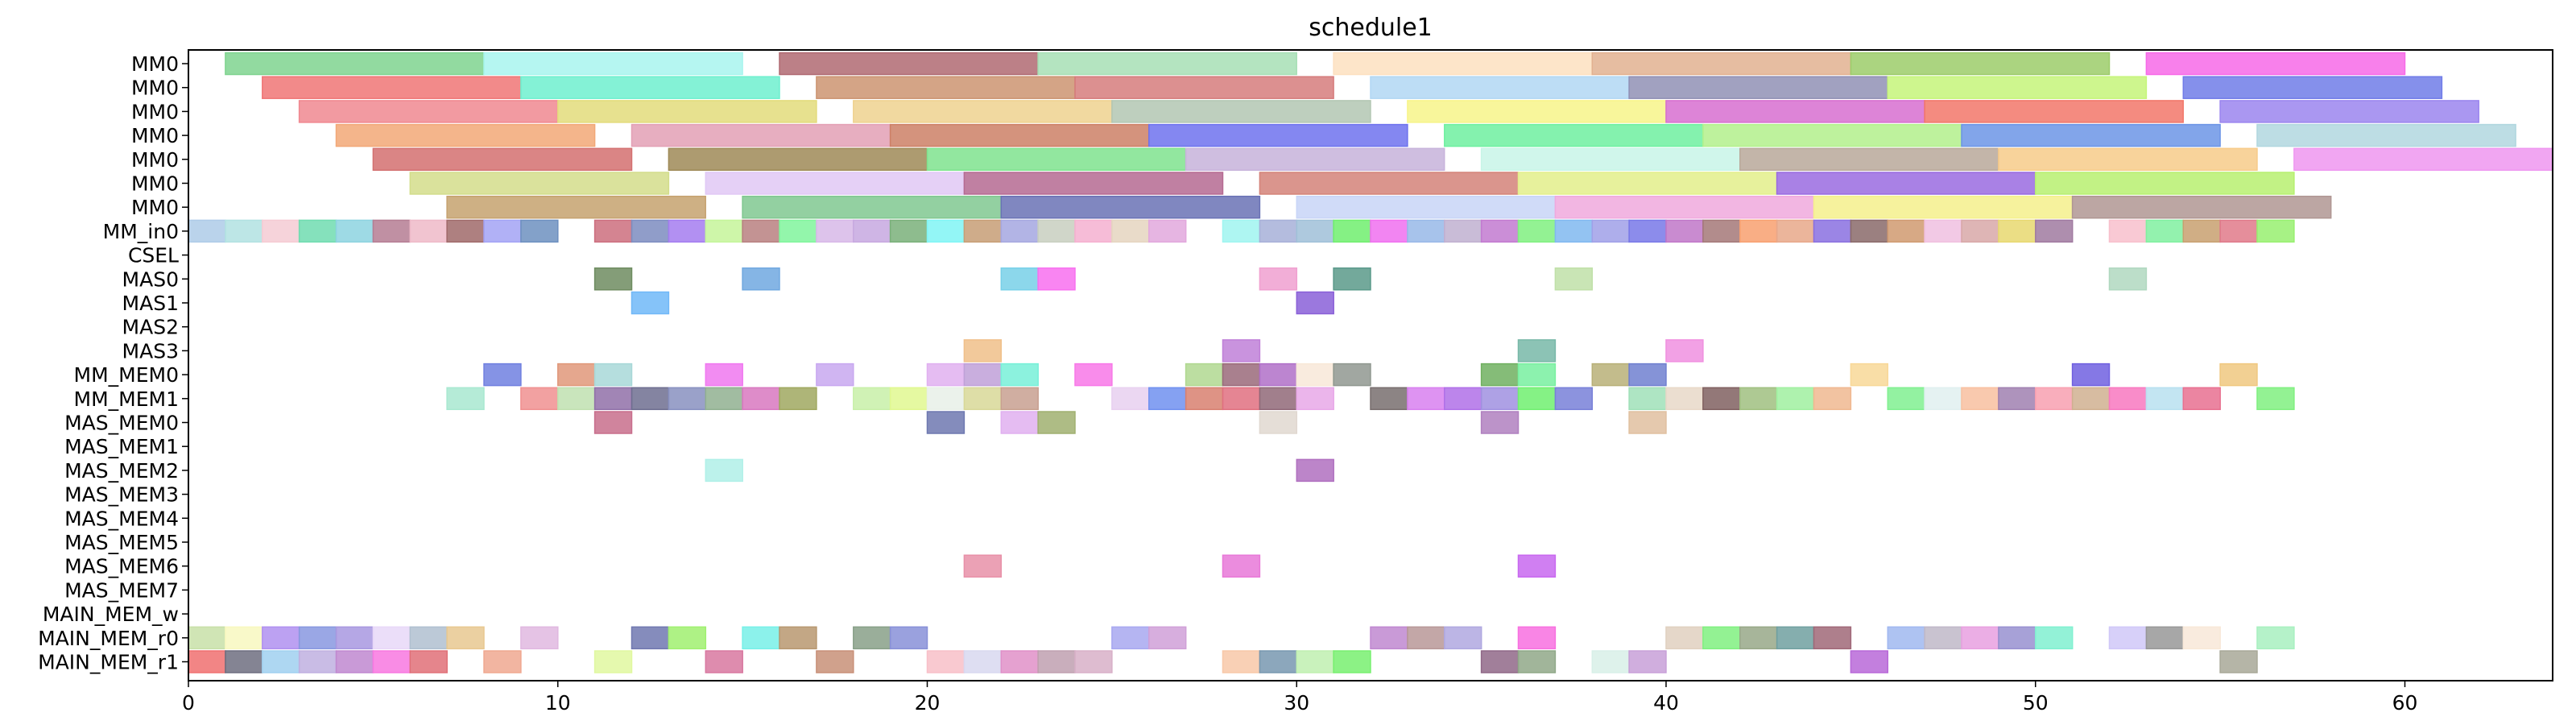 The width and height of the screenshot is (2576, 725). I want to click on y-tick-label: MM0, so click(155, 64).